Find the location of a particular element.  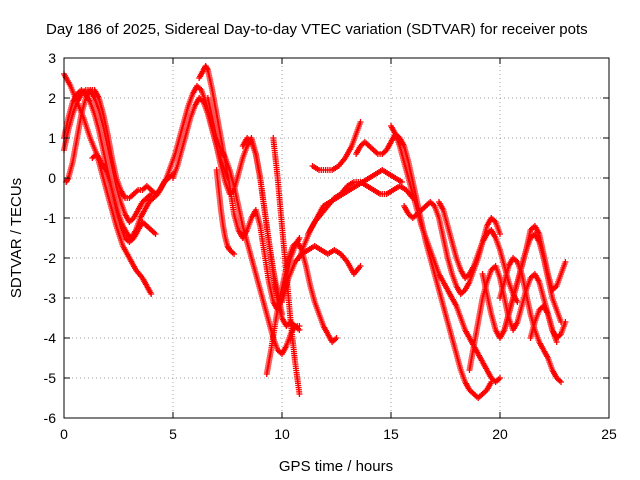

y-tick-label: 0 is located at coordinates (52, 178).